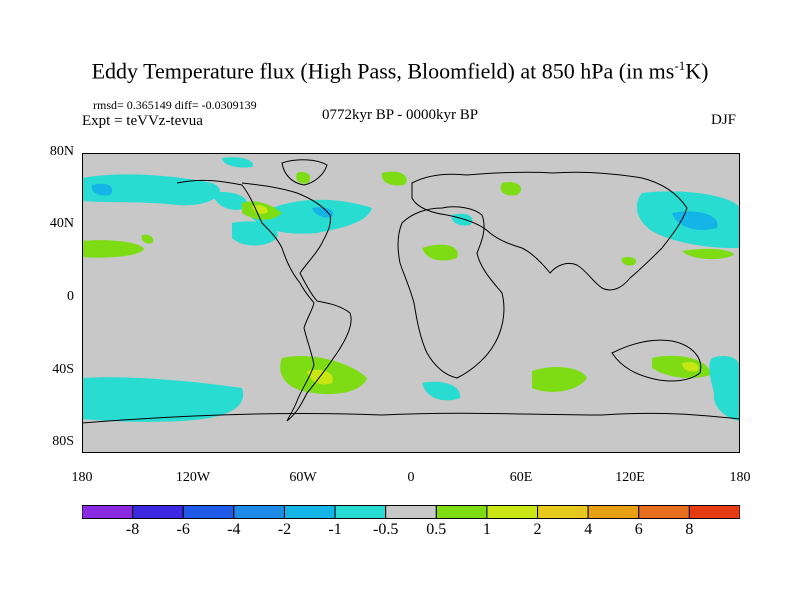 This screenshot has width=800, height=600. What do you see at coordinates (559, 379) in the screenshot?
I see `patch-s-indian` at bounding box center [559, 379].